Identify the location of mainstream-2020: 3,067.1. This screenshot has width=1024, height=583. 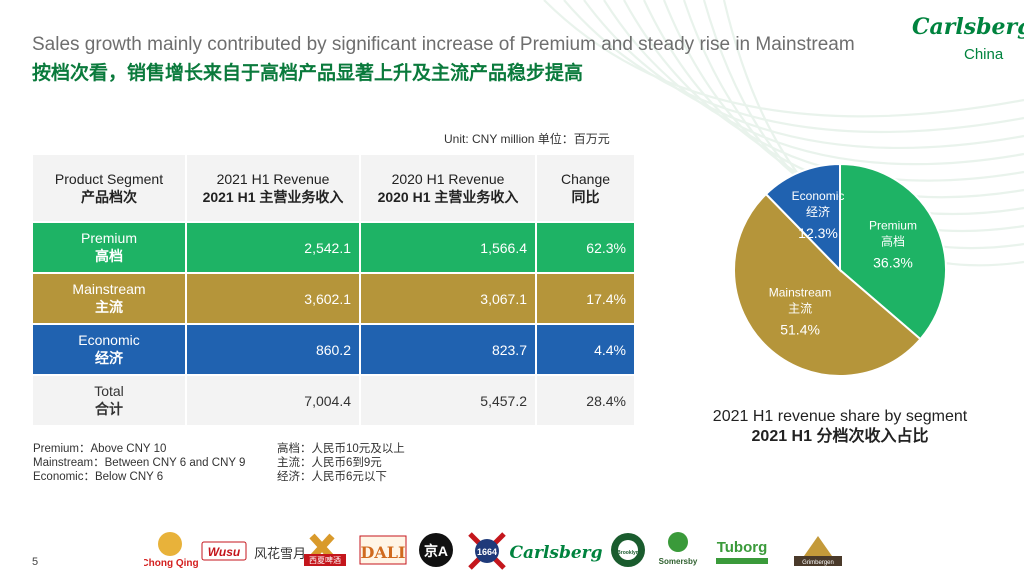
(449, 297).